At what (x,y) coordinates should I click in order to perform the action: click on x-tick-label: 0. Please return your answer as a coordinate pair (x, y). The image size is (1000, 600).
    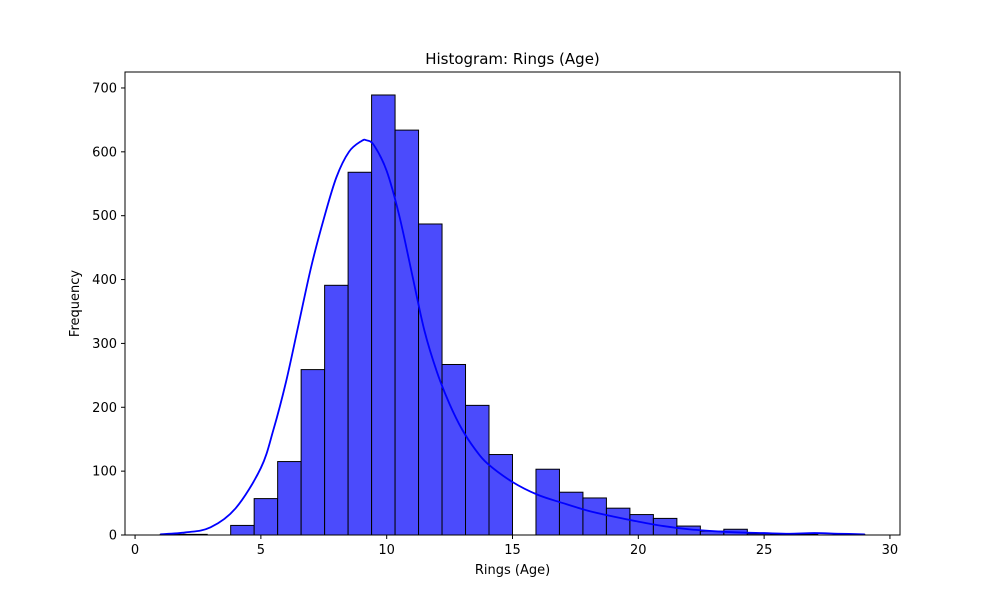
    Looking at the image, I should click on (135, 550).